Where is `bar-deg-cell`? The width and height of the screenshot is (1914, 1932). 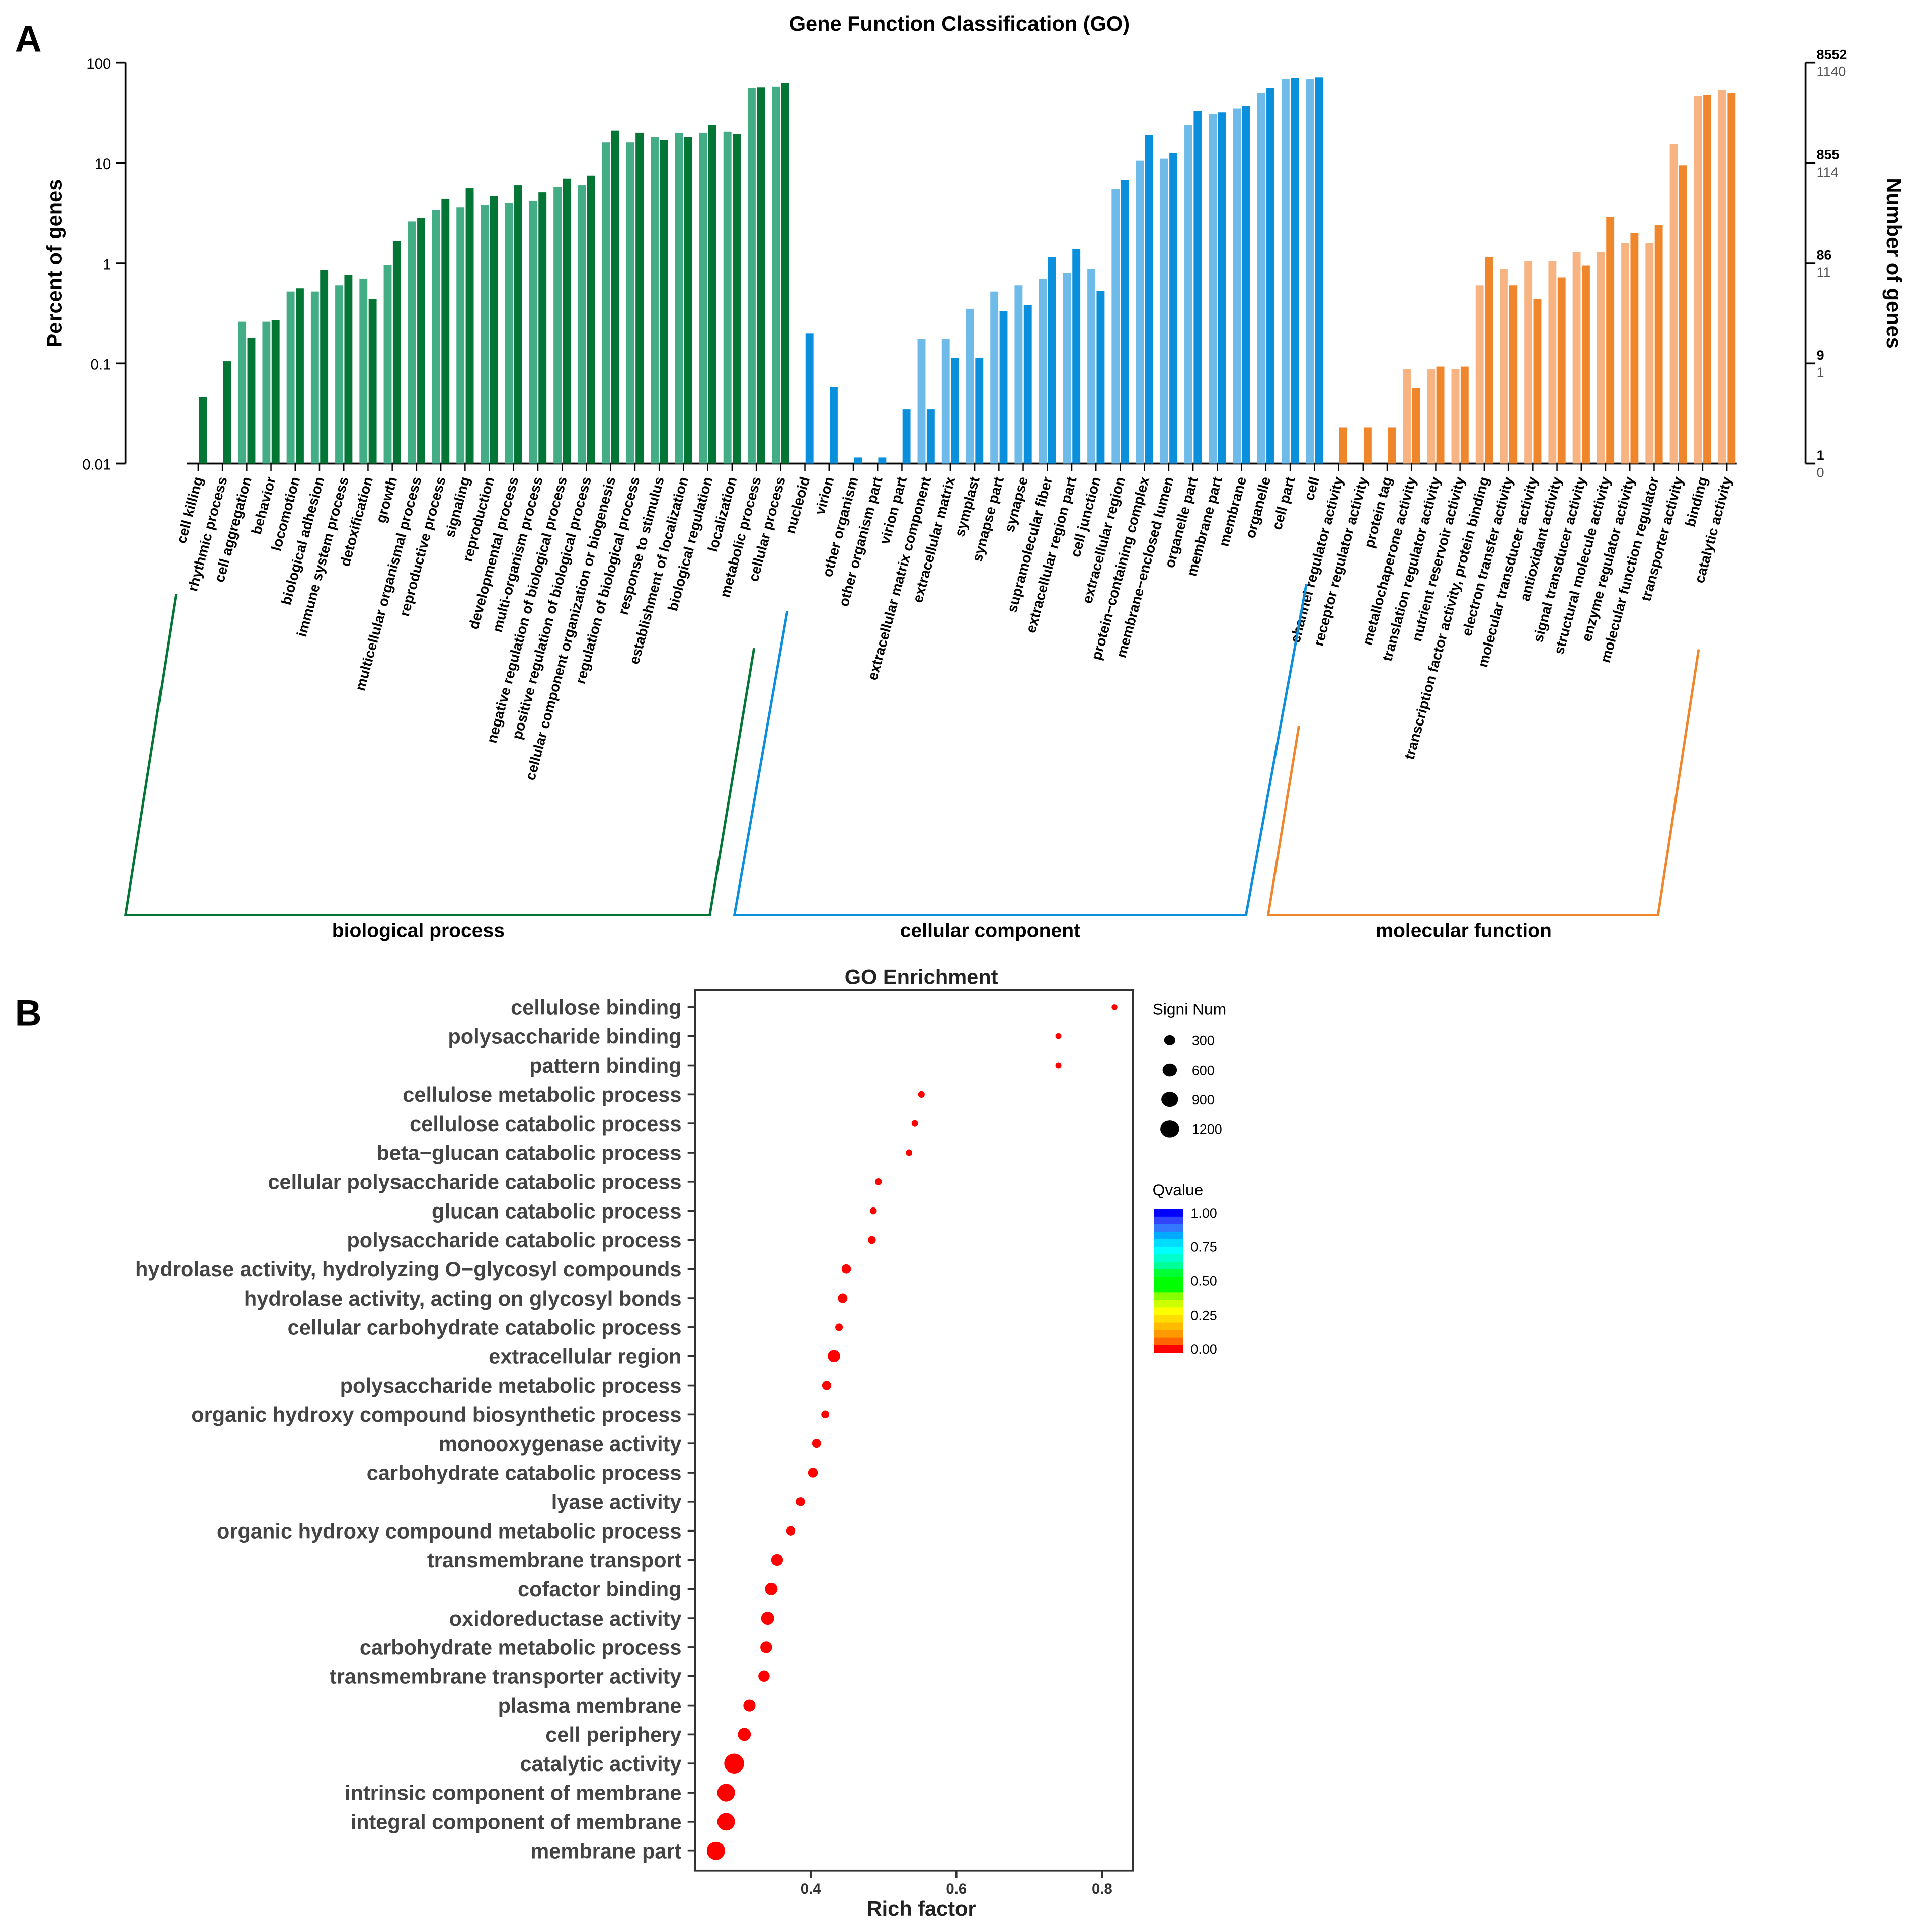 bar-deg-cell is located at coordinates (1319, 270).